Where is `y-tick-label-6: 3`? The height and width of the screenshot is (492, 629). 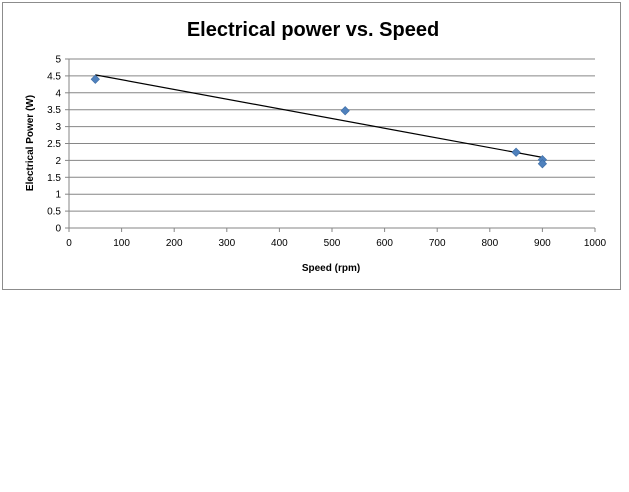
y-tick-label-6: 3 is located at coordinates (58, 127).